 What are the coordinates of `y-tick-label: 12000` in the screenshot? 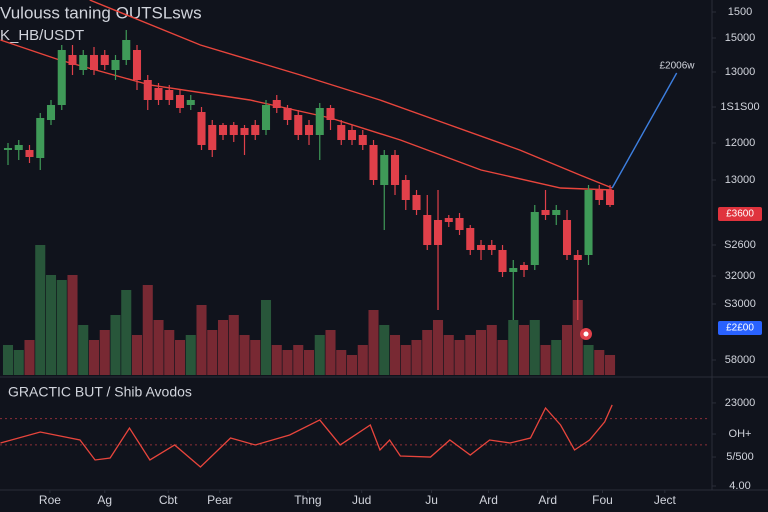 It's located at (740, 143).